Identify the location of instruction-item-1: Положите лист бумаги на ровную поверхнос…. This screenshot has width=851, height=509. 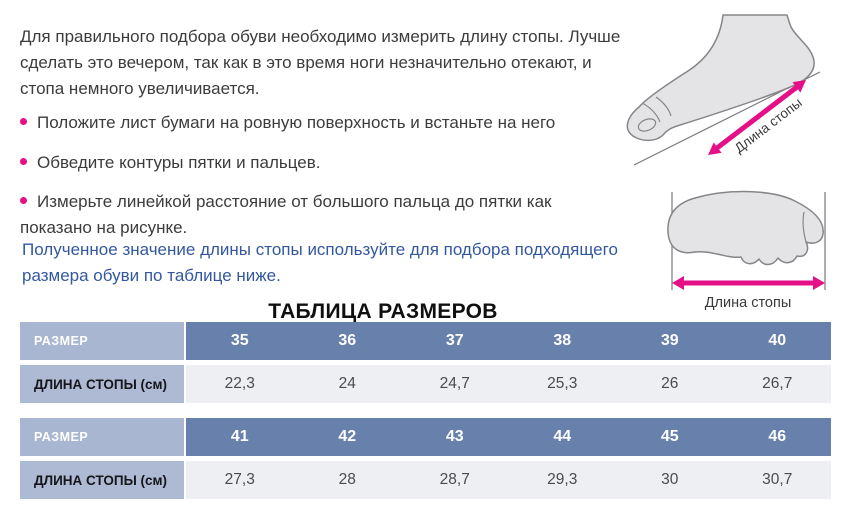
(318, 123).